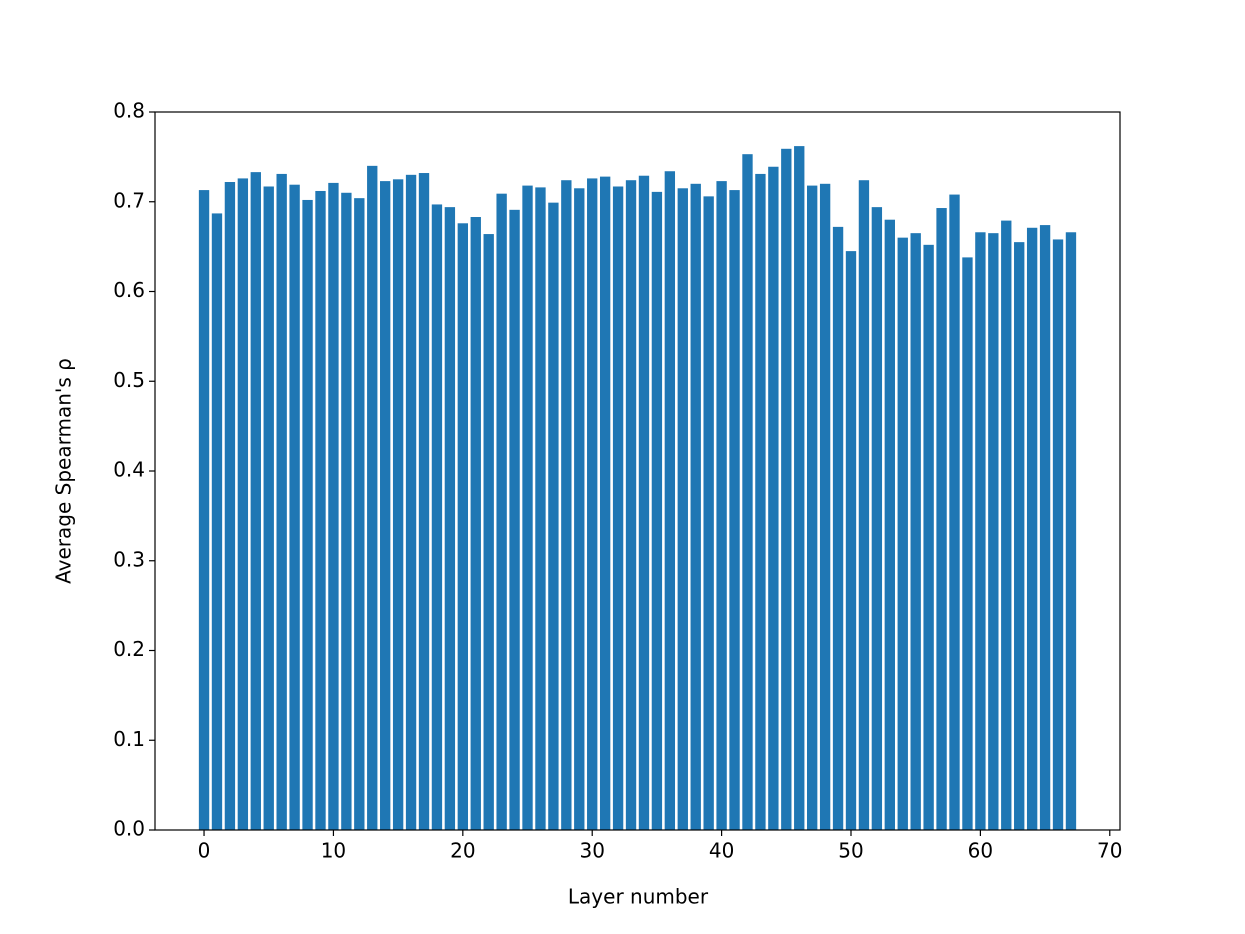  Describe the element at coordinates (129, 200) in the screenshot. I see `y-tick-label: 0.7` at that location.